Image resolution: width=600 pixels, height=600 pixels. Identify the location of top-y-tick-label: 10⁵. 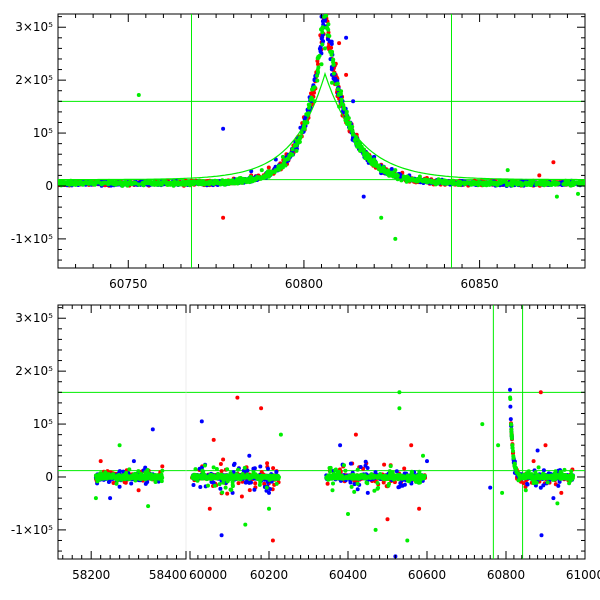
(43, 133).